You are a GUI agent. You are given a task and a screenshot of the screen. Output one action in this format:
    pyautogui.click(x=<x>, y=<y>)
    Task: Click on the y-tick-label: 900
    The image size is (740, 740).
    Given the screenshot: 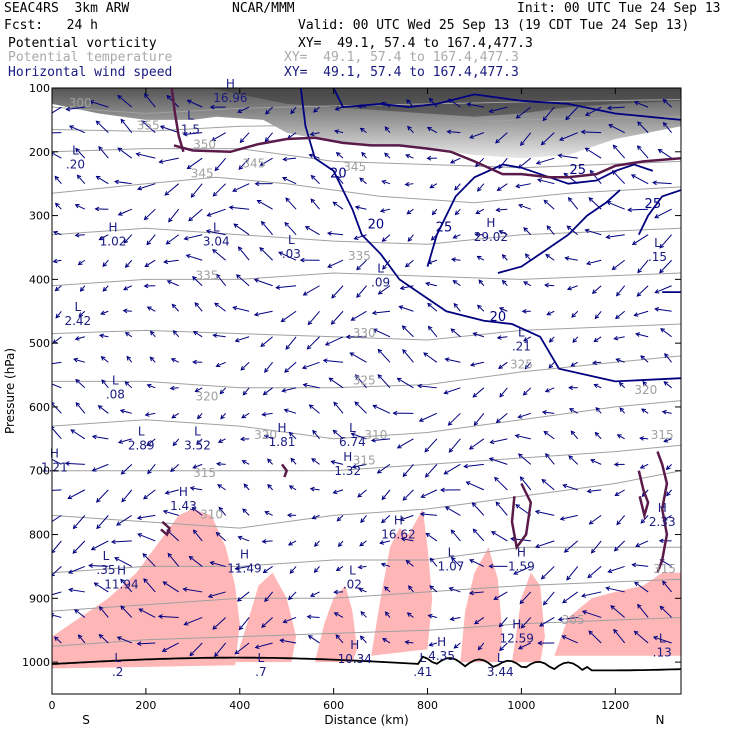 What is the action you would take?
    pyautogui.click(x=39, y=598)
    